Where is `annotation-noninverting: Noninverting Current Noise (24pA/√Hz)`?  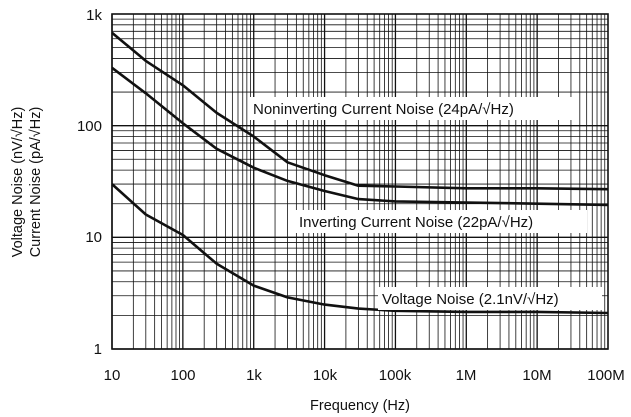 annotation-noninverting: Noninverting Current Noise (24pA/√Hz) is located at coordinates (383, 109).